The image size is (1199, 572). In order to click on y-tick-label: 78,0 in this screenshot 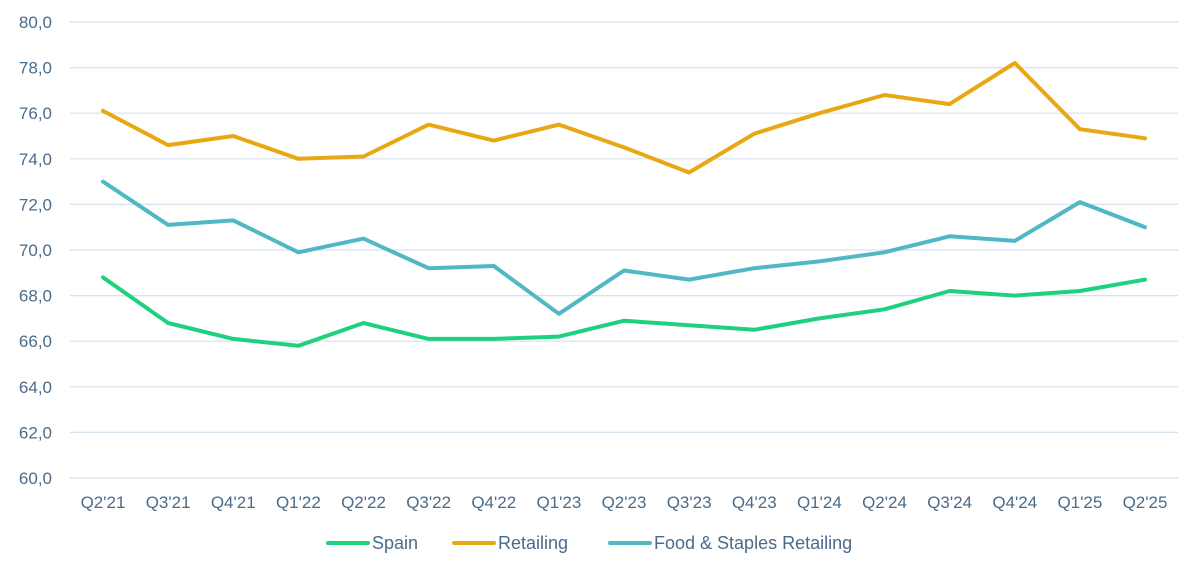, I will do `click(35, 68)`.